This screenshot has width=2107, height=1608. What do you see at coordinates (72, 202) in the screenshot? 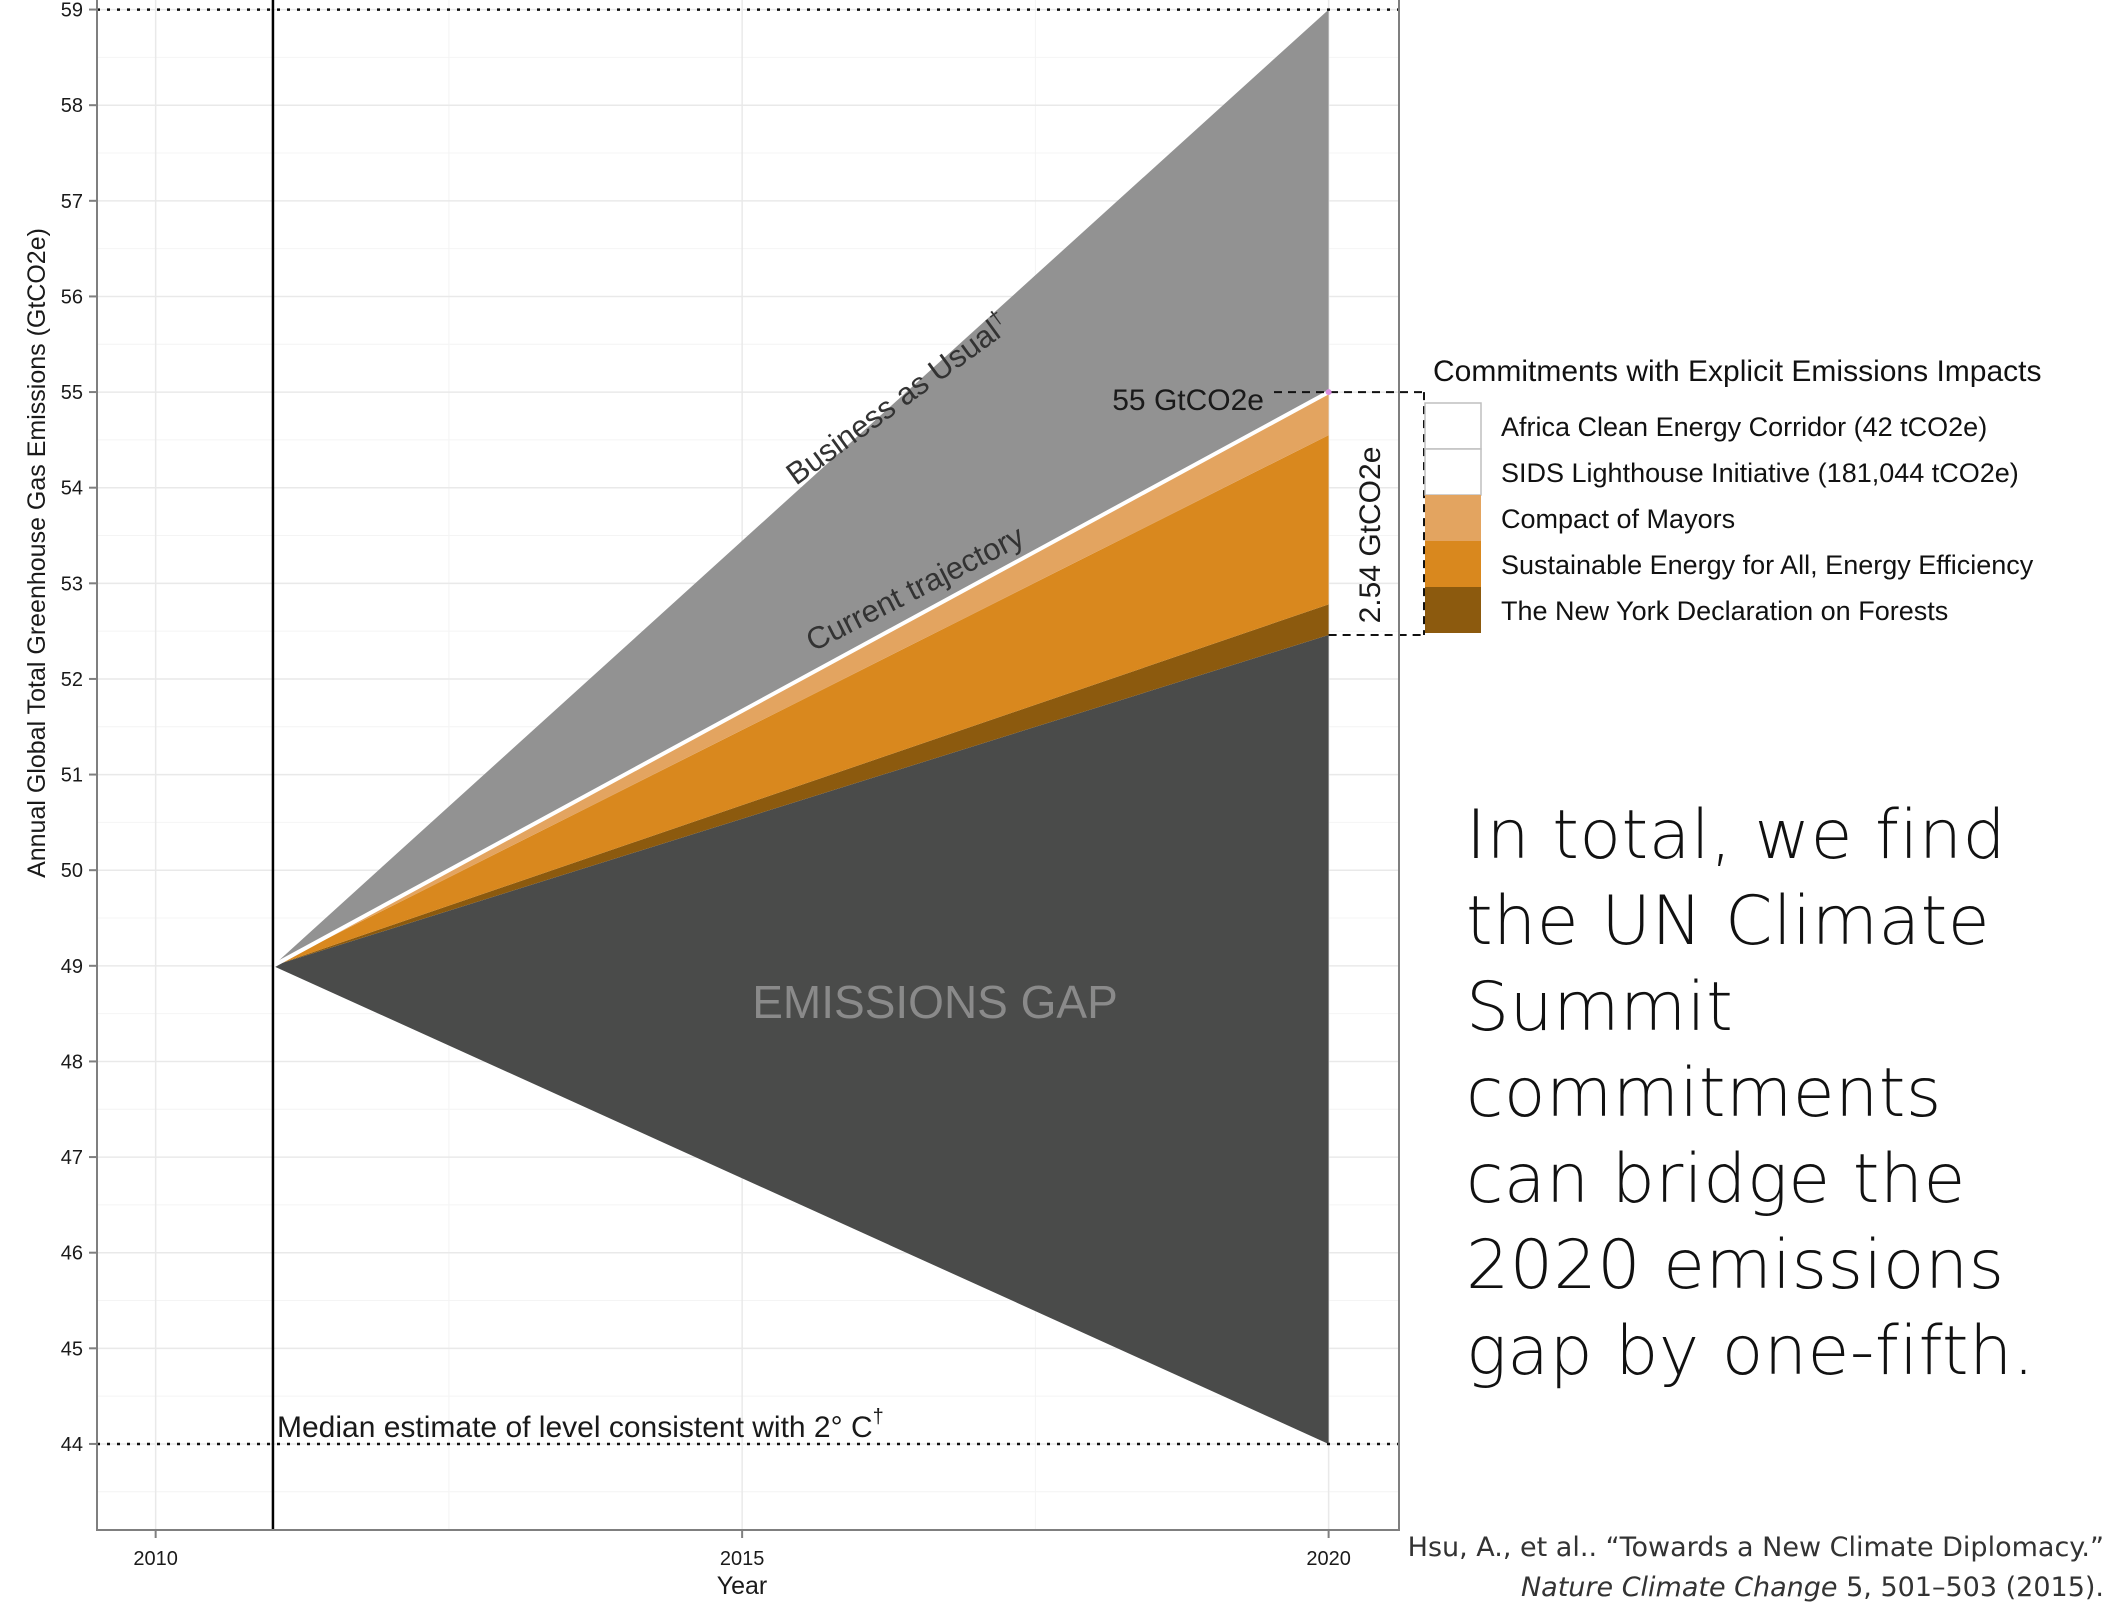
I see `y-tick-label: 57` at bounding box center [72, 202].